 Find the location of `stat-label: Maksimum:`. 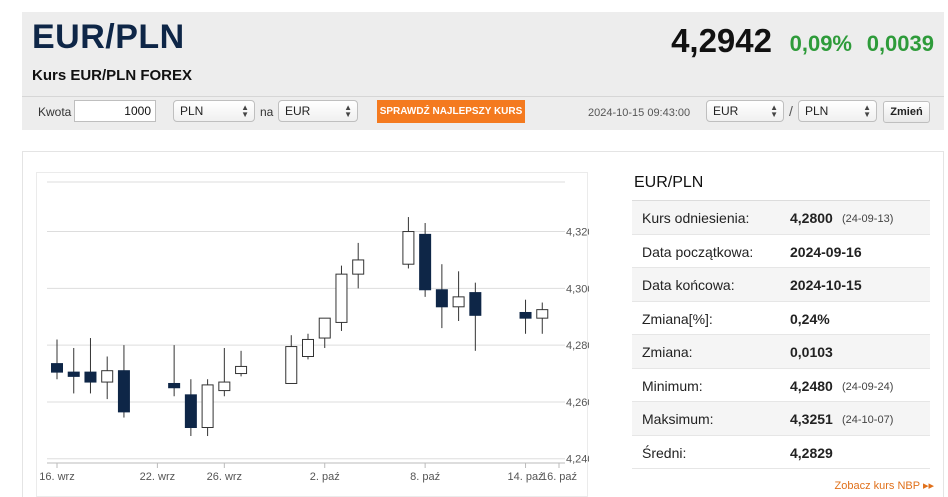

stat-label: Maksimum: is located at coordinates (678, 419).